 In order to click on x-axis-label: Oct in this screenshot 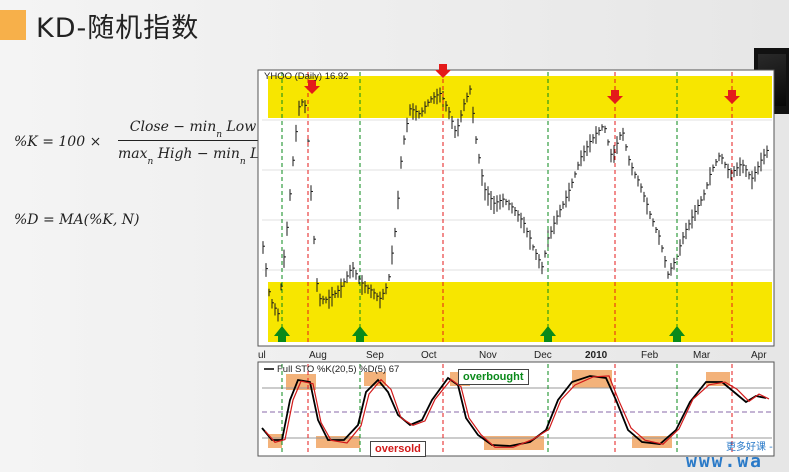, I will do `click(429, 355)`.